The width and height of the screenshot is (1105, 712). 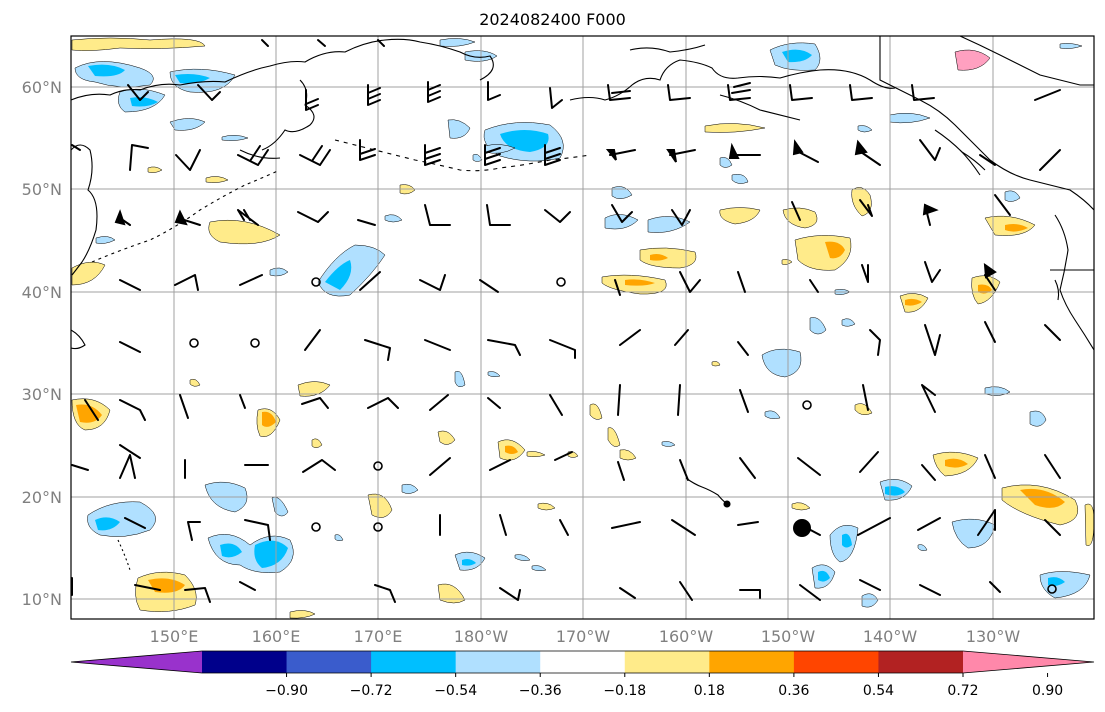 What do you see at coordinates (42, 87) in the screenshot?
I see `lat-label-60n: 60°N` at bounding box center [42, 87].